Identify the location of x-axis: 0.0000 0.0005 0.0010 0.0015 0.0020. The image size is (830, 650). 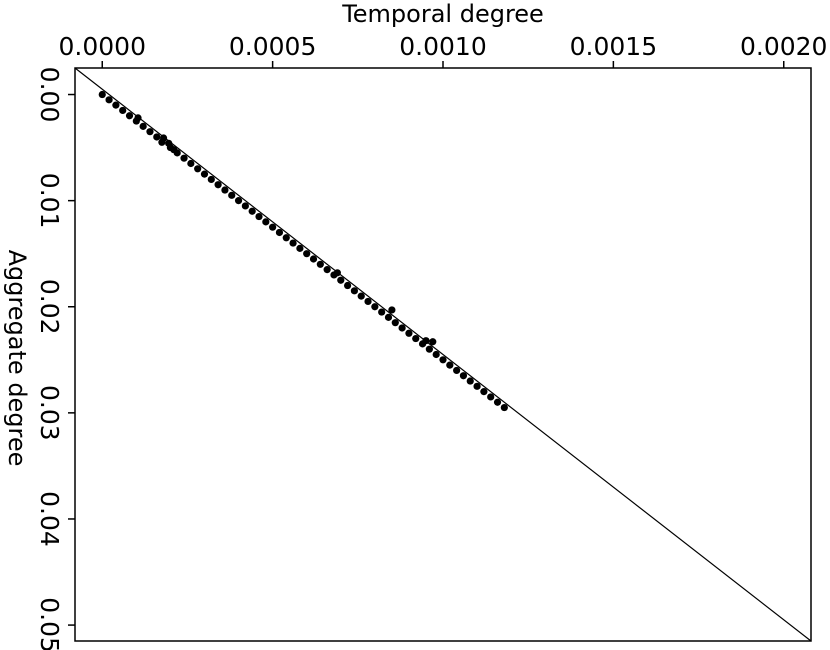
(443, 50).